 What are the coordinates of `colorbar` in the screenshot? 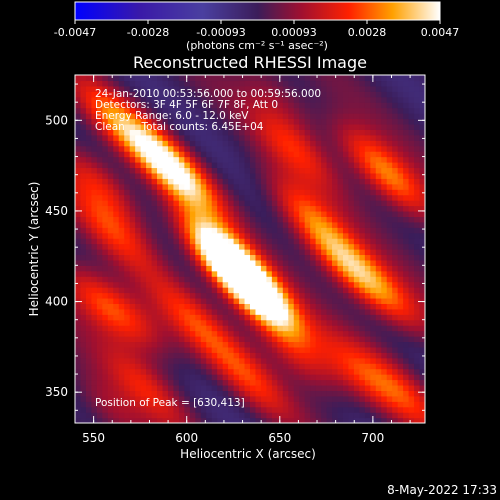 It's located at (257, 11).